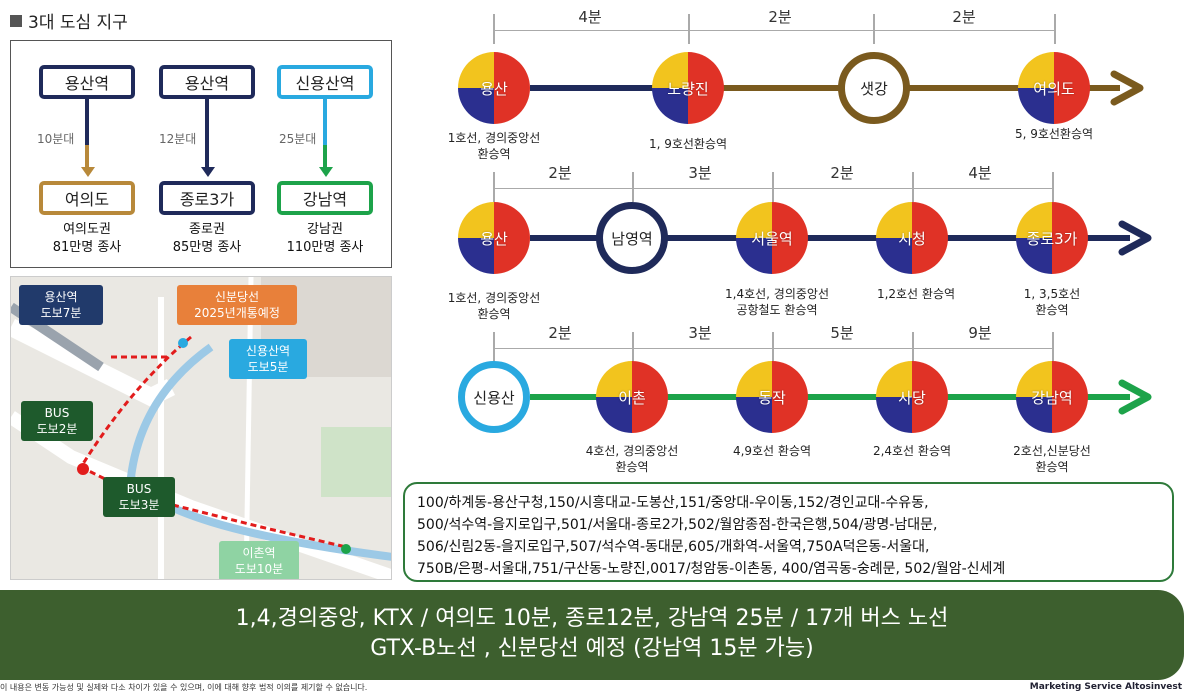 This screenshot has height=698, width=1188. Describe the element at coordinates (632, 238) in the screenshot. I see `station-name: 남영역` at that location.